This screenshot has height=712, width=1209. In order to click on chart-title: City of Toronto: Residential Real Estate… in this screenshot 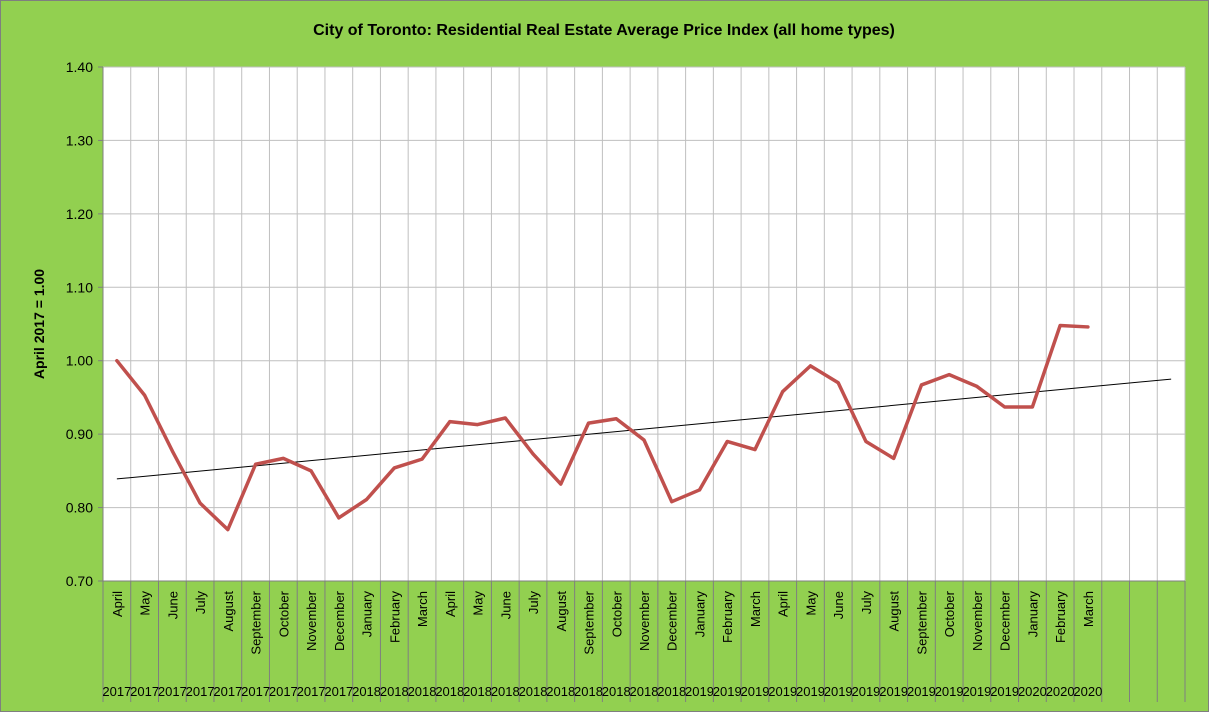, I will do `click(604, 30)`.